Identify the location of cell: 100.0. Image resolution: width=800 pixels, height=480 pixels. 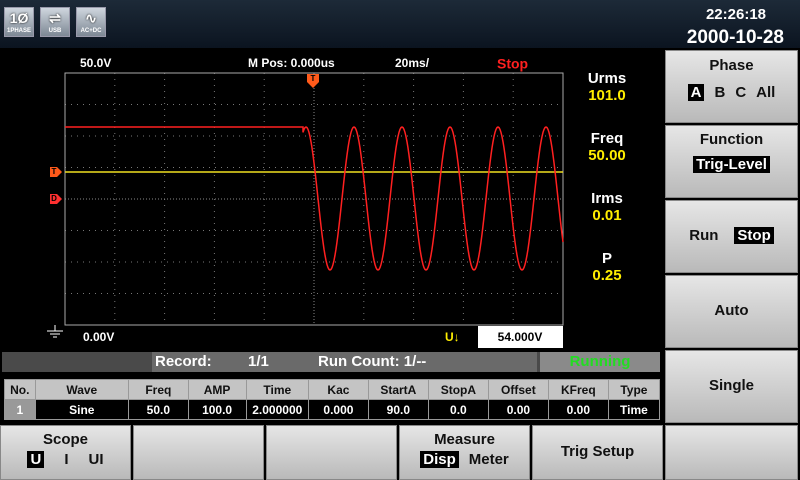
(217, 409).